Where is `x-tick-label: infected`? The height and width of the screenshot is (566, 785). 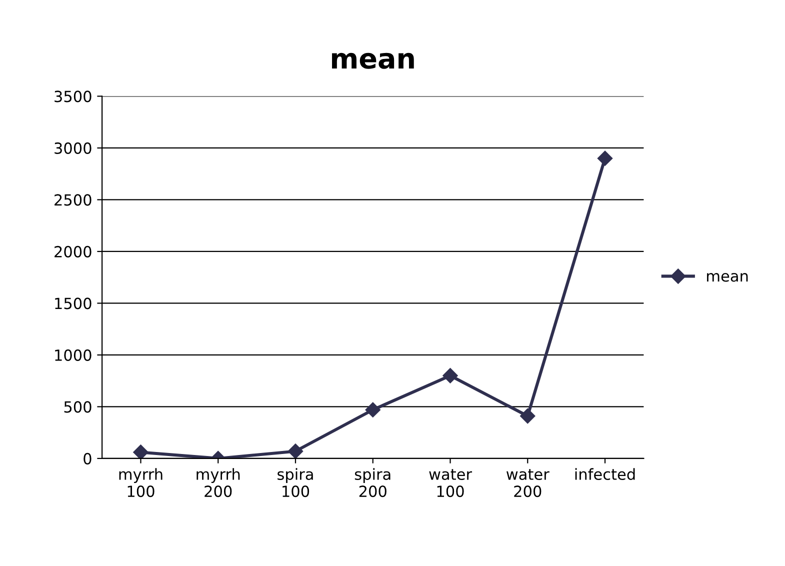
x-tick-label: infected is located at coordinates (605, 474).